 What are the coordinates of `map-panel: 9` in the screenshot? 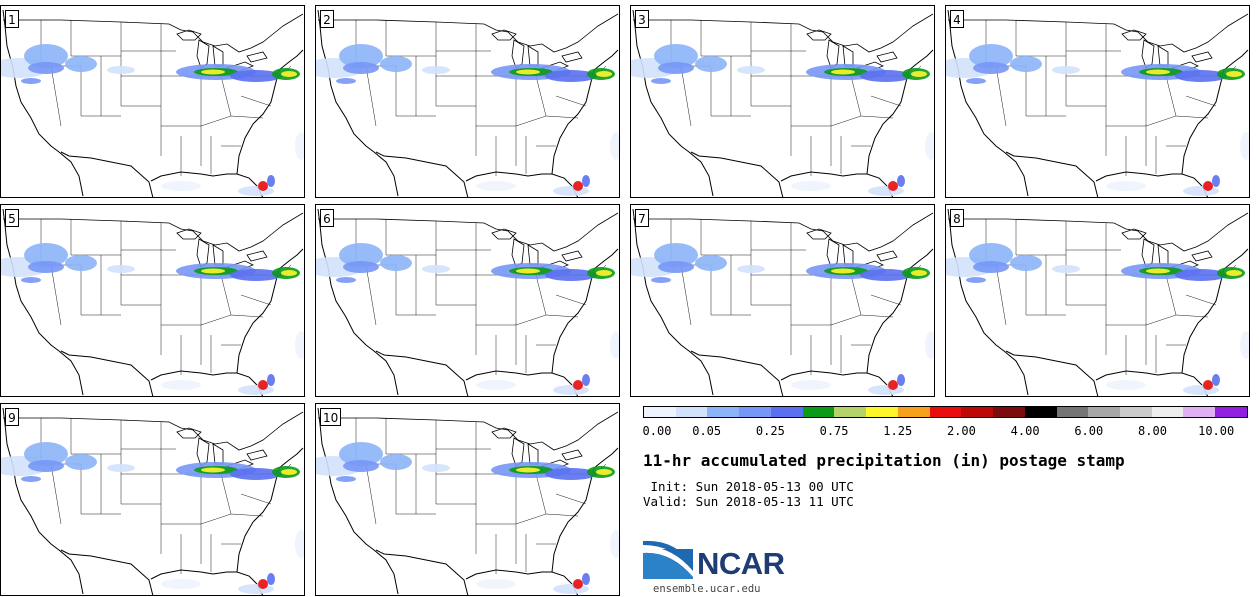 It's located at (152, 499).